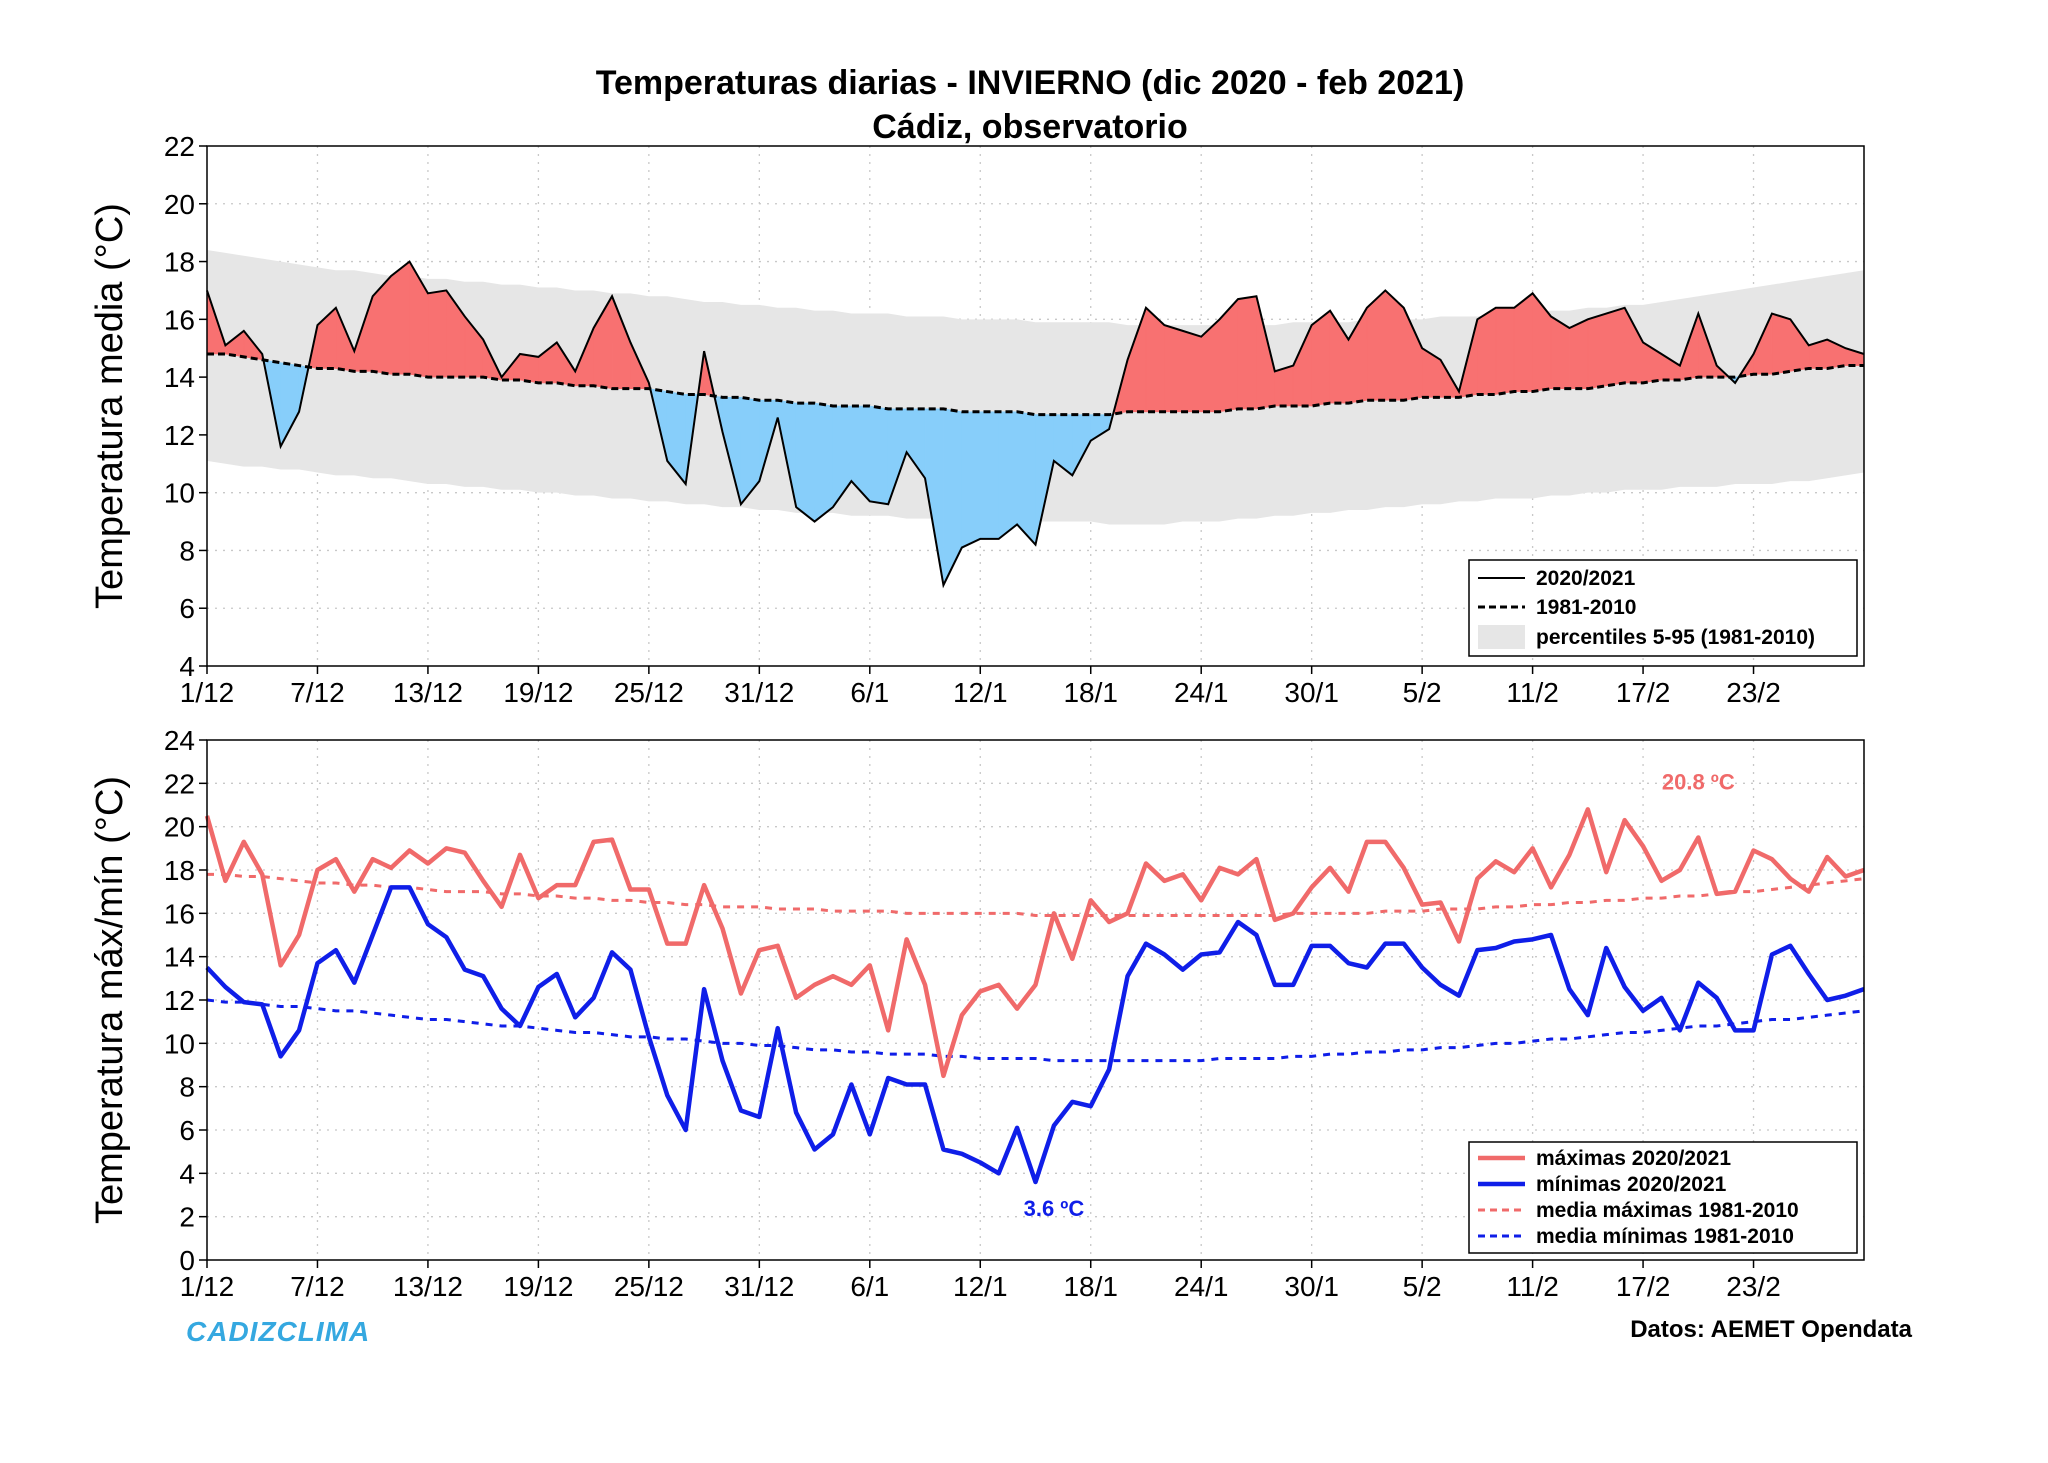 Image resolution: width=2048 pixels, height=1463 pixels. Describe the element at coordinates (1030, 127) in the screenshot. I see `chart-subtitle: Cádiz, observatorio` at that location.